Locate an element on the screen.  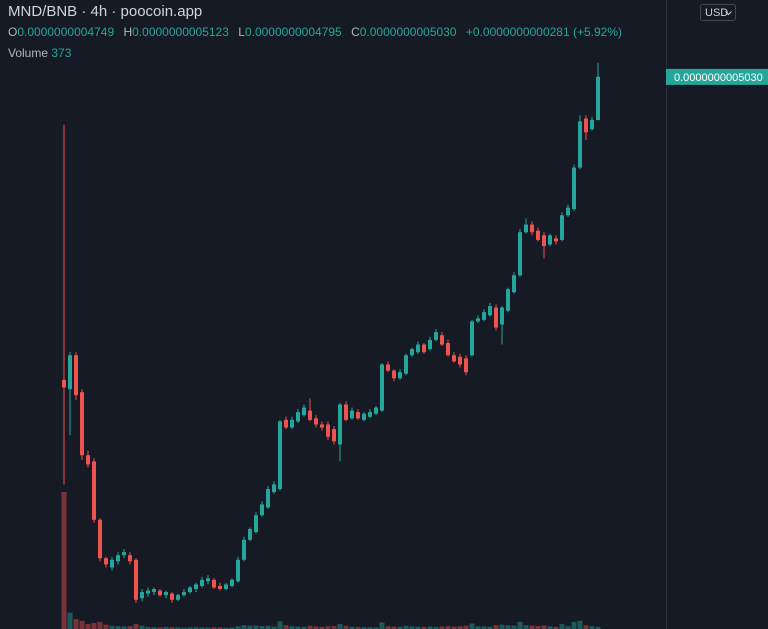
legend-volume: Volume 373 is located at coordinates (42, 53).